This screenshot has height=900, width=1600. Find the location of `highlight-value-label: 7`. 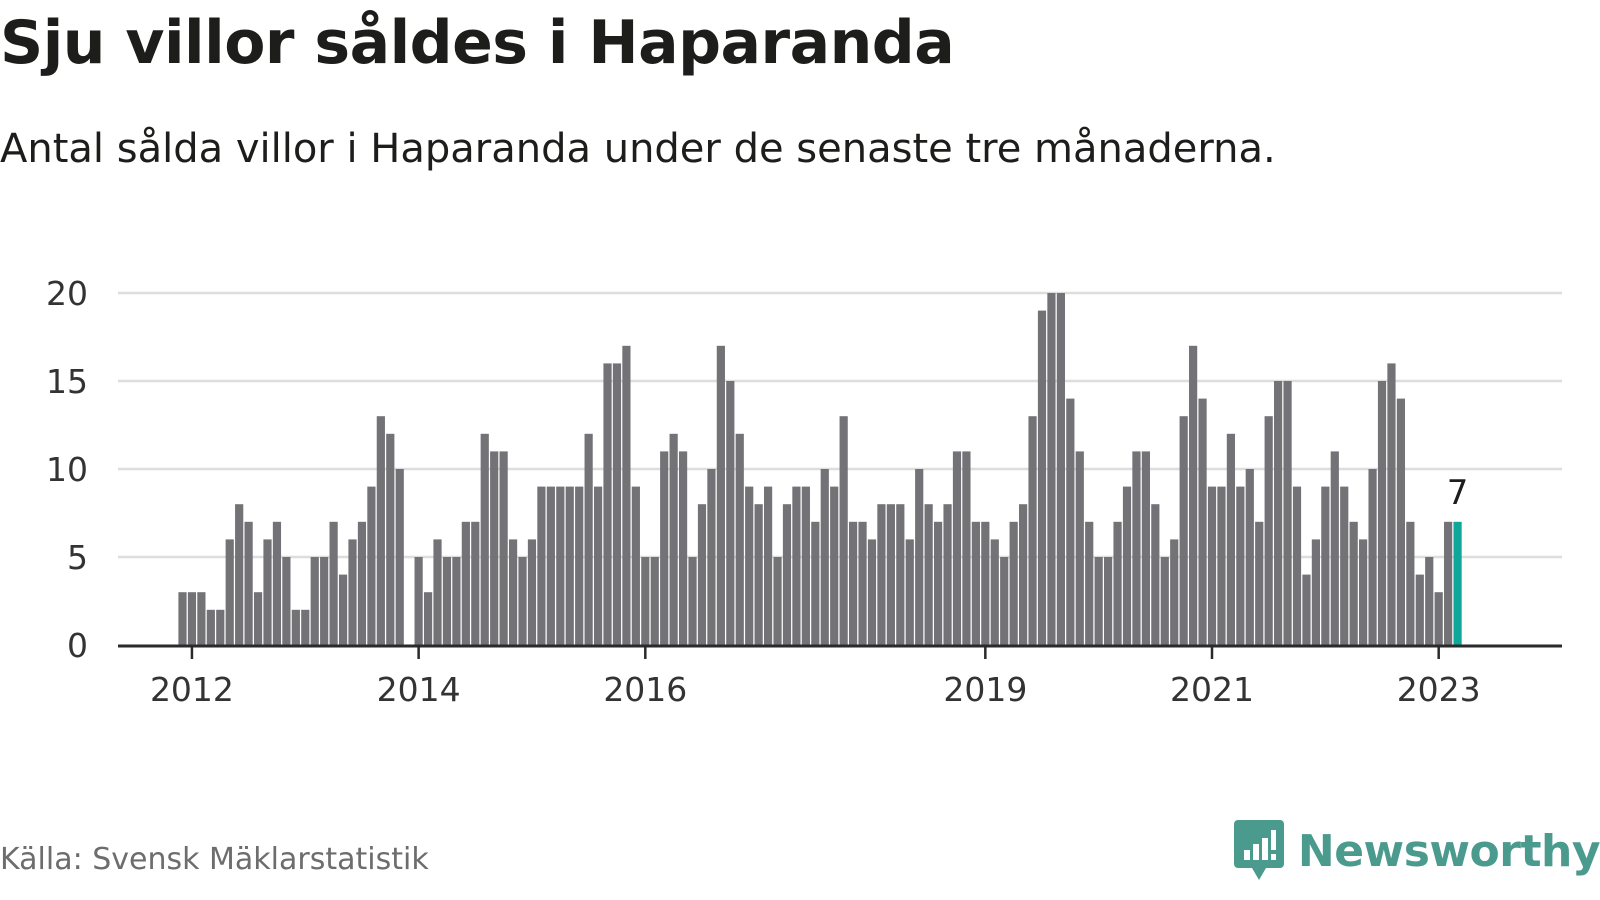

highlight-value-label: 7 is located at coordinates (1458, 493).